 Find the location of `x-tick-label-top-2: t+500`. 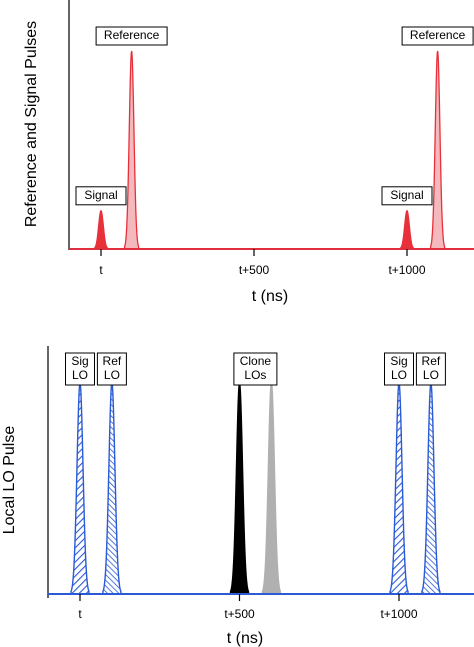

x-tick-label-top-2: t+500 is located at coordinates (254, 270).